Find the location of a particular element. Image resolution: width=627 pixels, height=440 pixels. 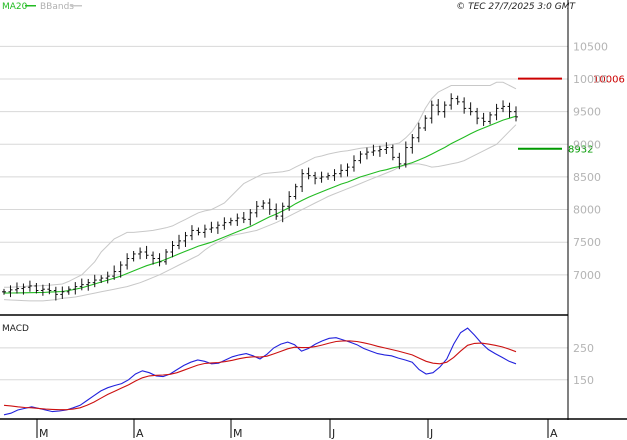

level-label: 10006 is located at coordinates (609, 80).